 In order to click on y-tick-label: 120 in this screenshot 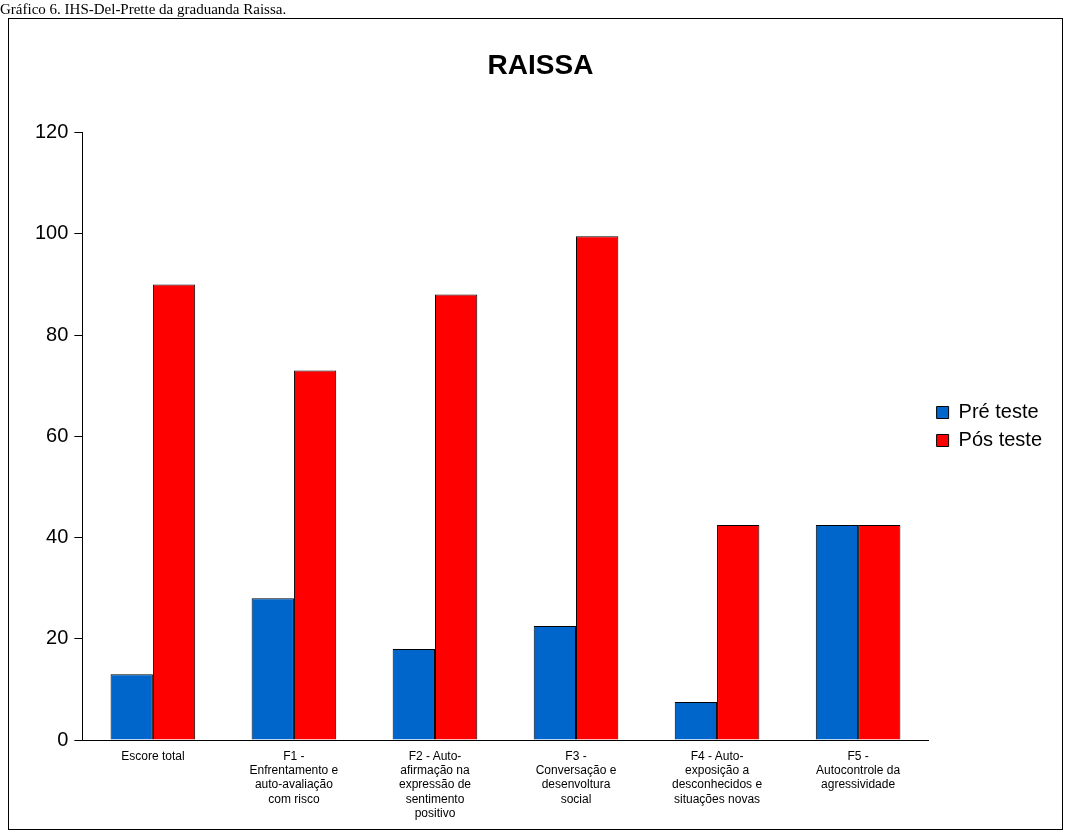, I will do `click(51, 131)`.